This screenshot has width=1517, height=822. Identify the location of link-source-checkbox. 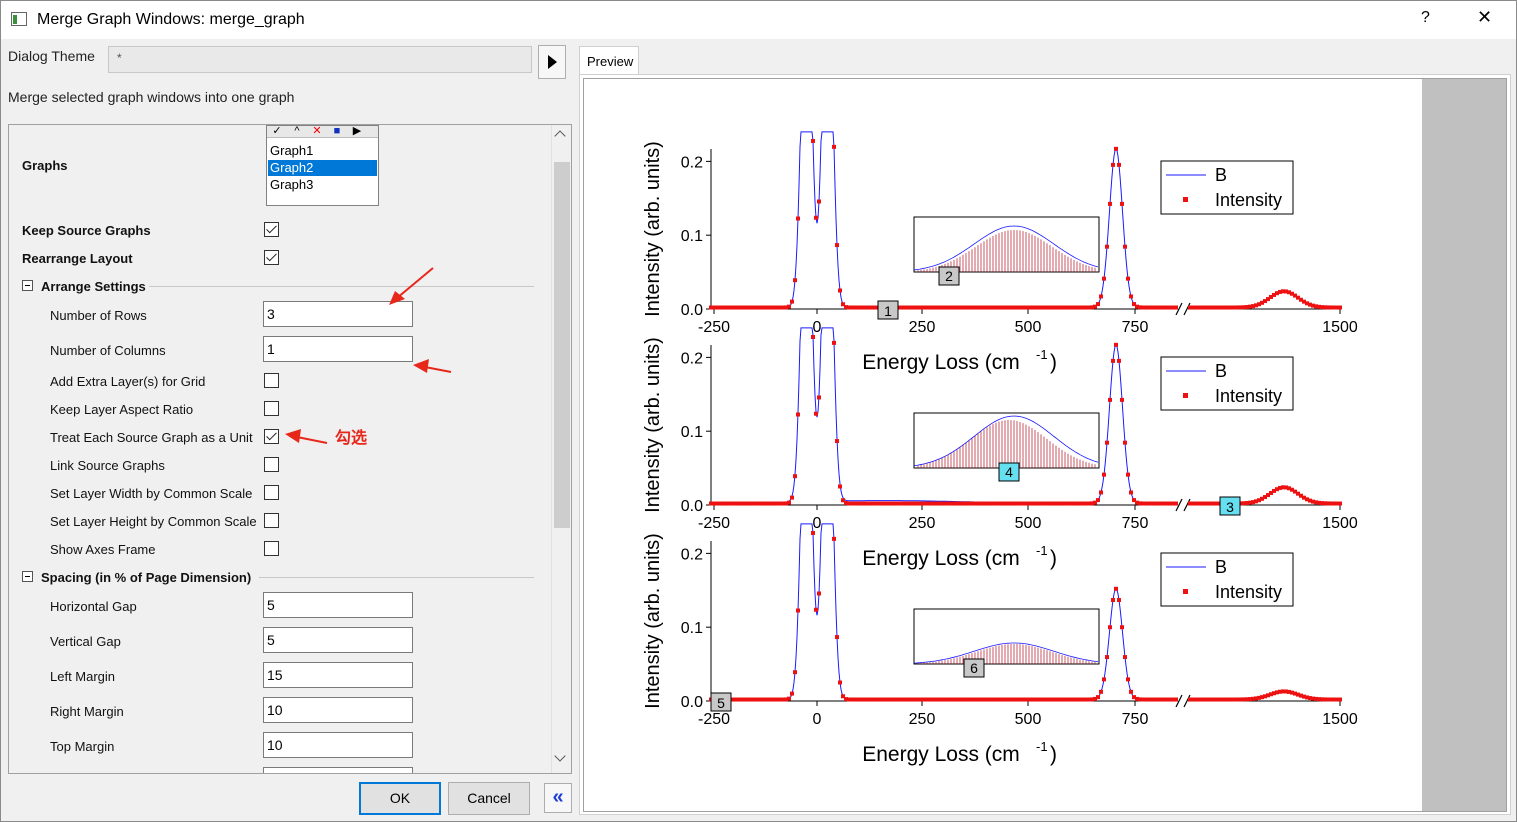
(271, 464).